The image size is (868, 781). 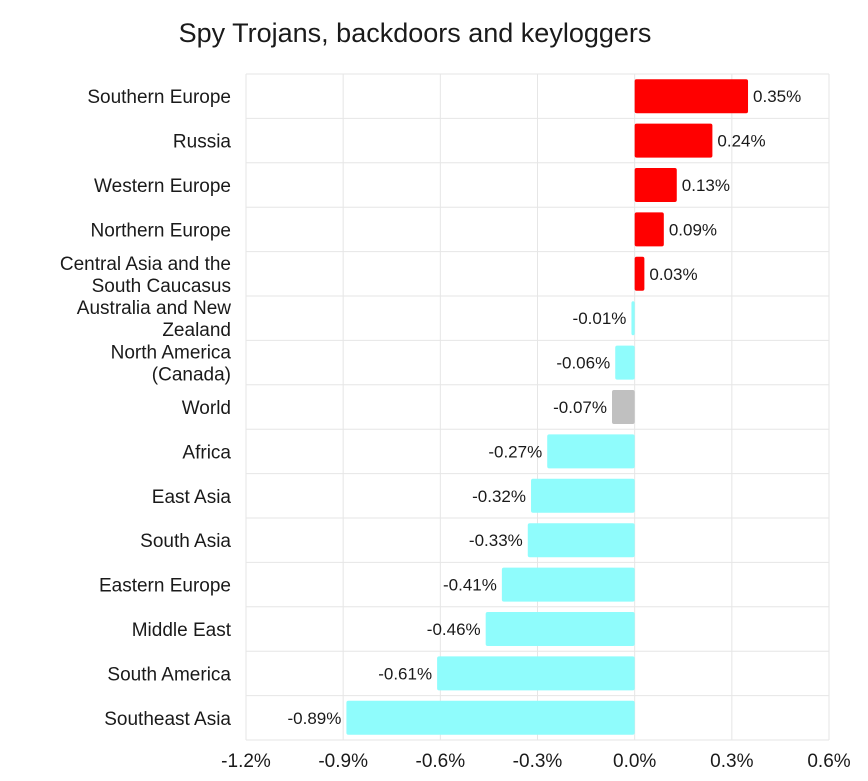 What do you see at coordinates (182, 630) in the screenshot?
I see `category-label: Middle East` at bounding box center [182, 630].